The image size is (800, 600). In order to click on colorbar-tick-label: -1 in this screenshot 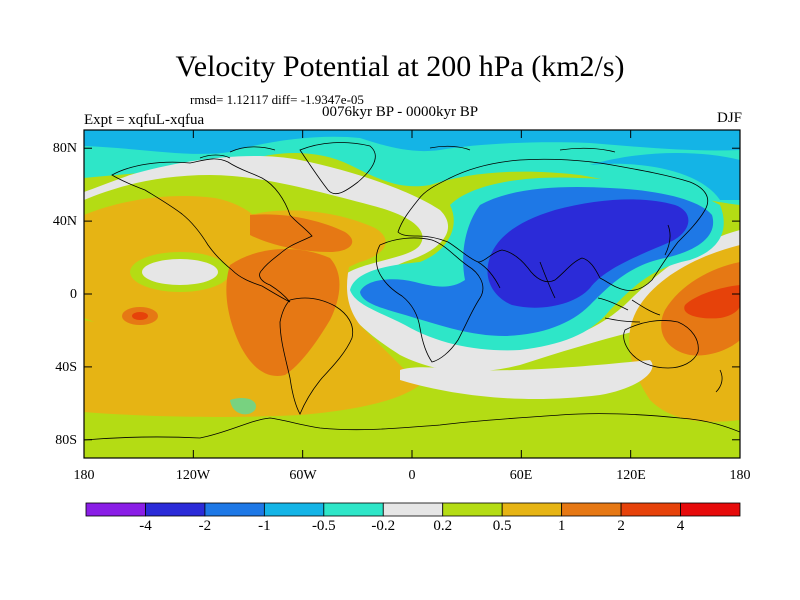, I will do `click(264, 526)`.